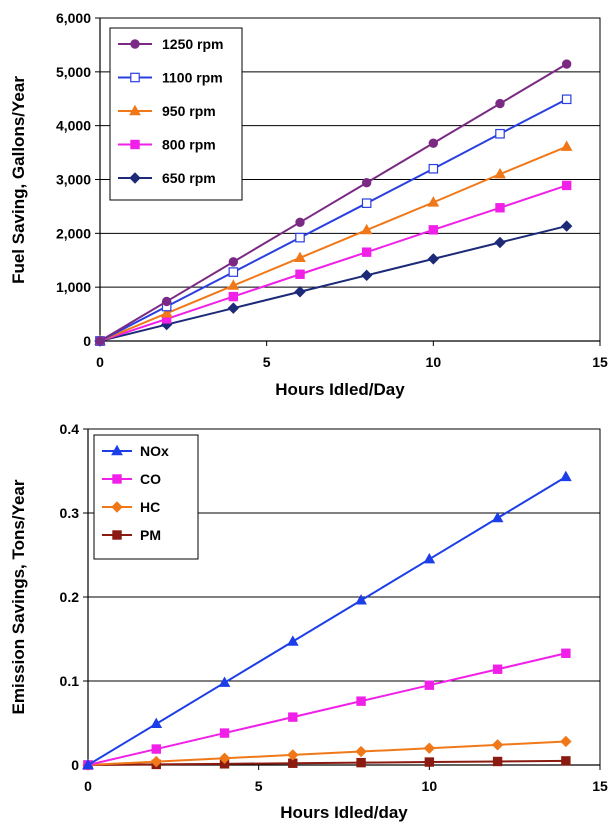 This screenshot has width=615, height=825. Describe the element at coordinates (189, 178) in the screenshot. I see `legend-label: 650 rpm` at that location.